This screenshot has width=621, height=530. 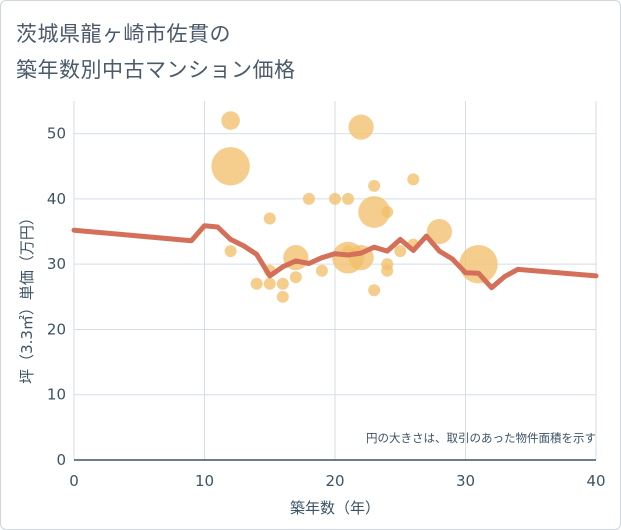 I want to click on y-tick-label: 30, so click(x=56, y=264).